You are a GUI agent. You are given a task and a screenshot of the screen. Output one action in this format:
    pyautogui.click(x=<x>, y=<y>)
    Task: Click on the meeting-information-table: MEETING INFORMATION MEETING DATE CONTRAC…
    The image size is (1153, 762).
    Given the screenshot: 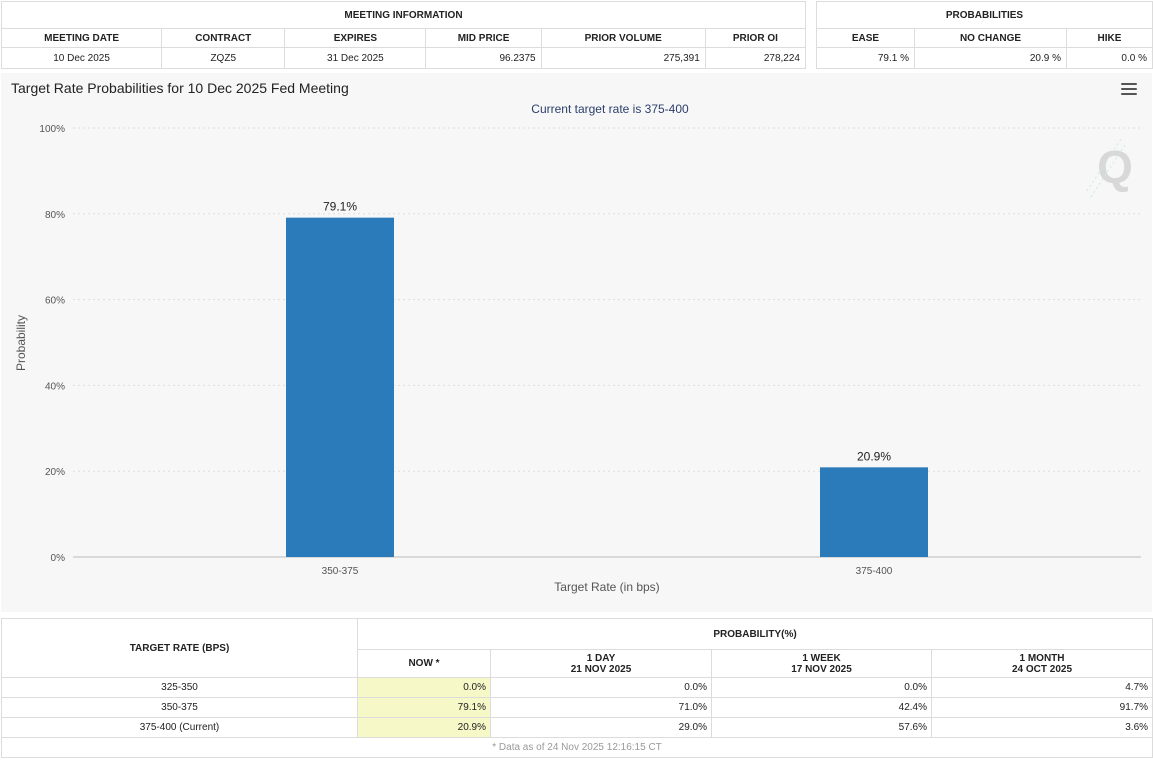 What is the action you would take?
    pyautogui.click(x=403, y=35)
    